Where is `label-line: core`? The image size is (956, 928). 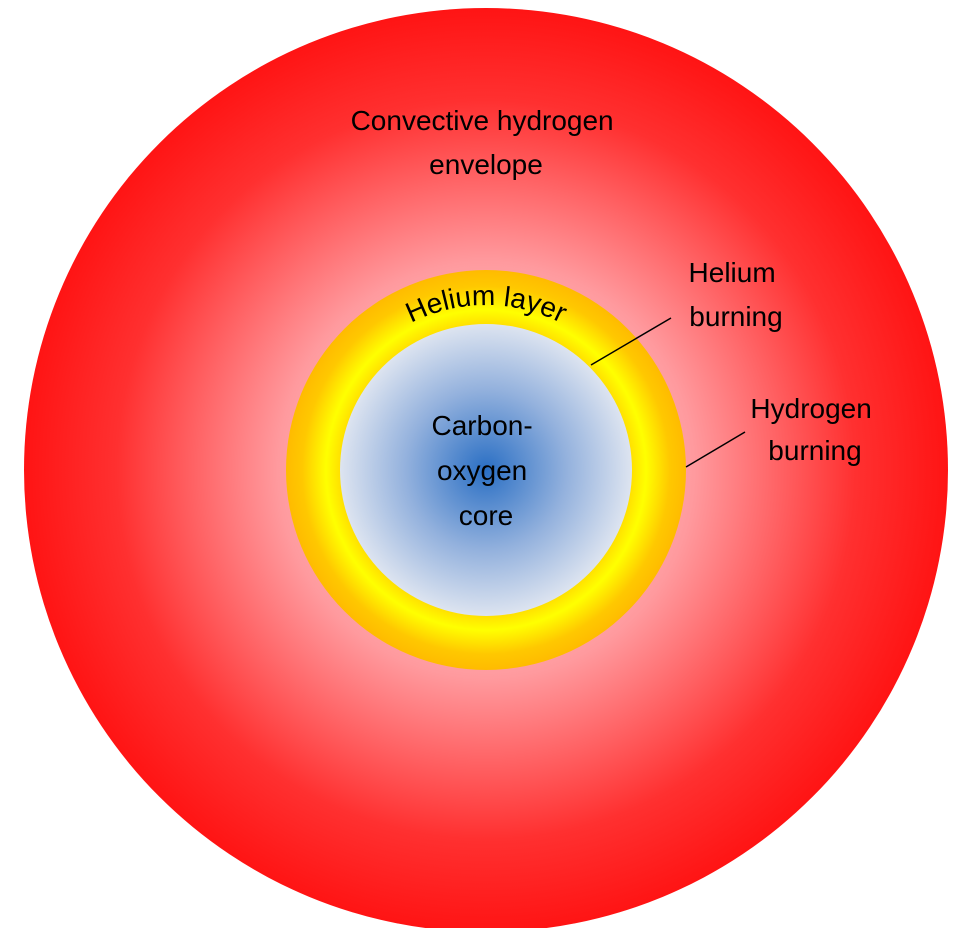
label-line: core is located at coordinates (486, 515).